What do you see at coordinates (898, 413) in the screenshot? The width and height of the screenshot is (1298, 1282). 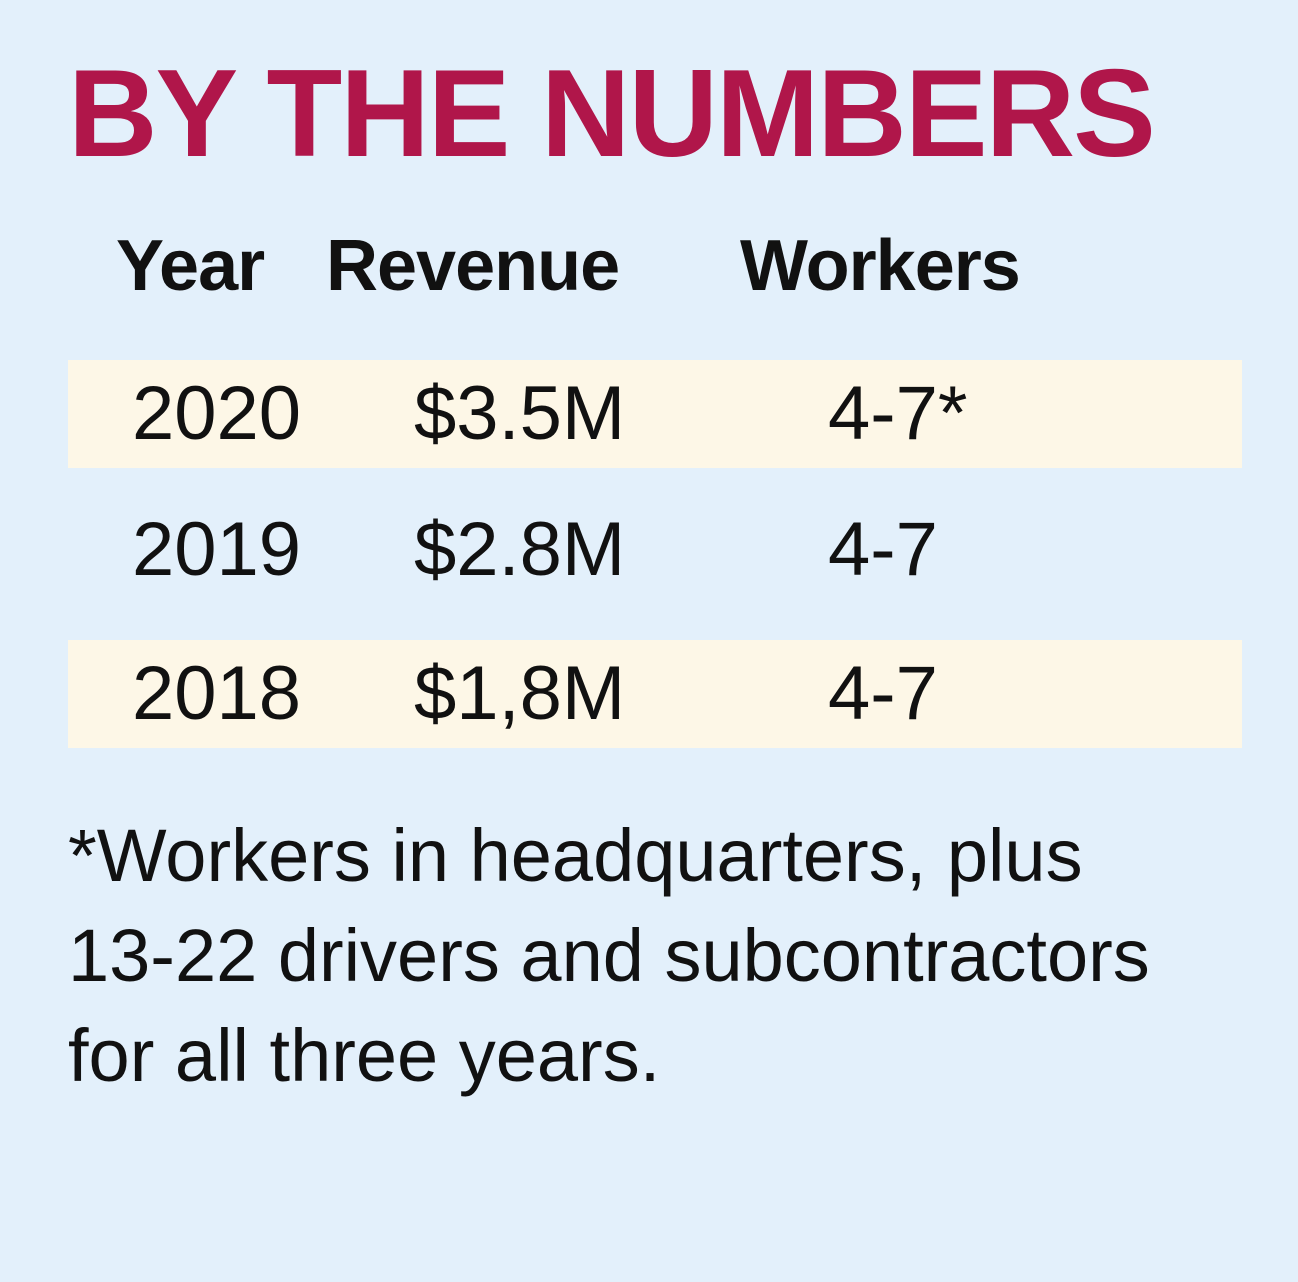 I see `workers-cell: 4-7*` at bounding box center [898, 413].